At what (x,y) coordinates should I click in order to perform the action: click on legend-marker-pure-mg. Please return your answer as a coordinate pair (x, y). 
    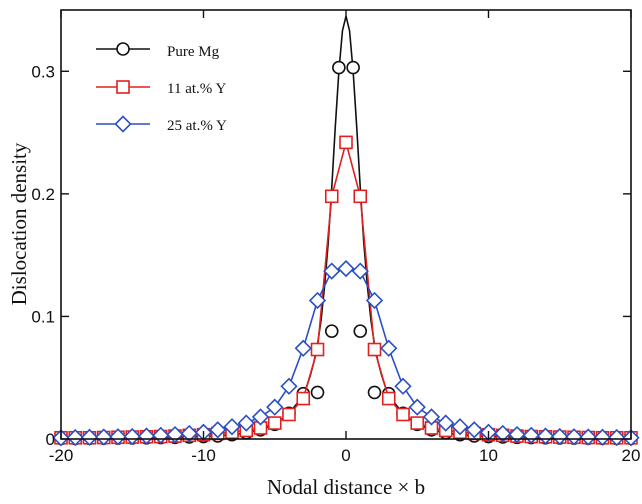
    Looking at the image, I should click on (123, 49).